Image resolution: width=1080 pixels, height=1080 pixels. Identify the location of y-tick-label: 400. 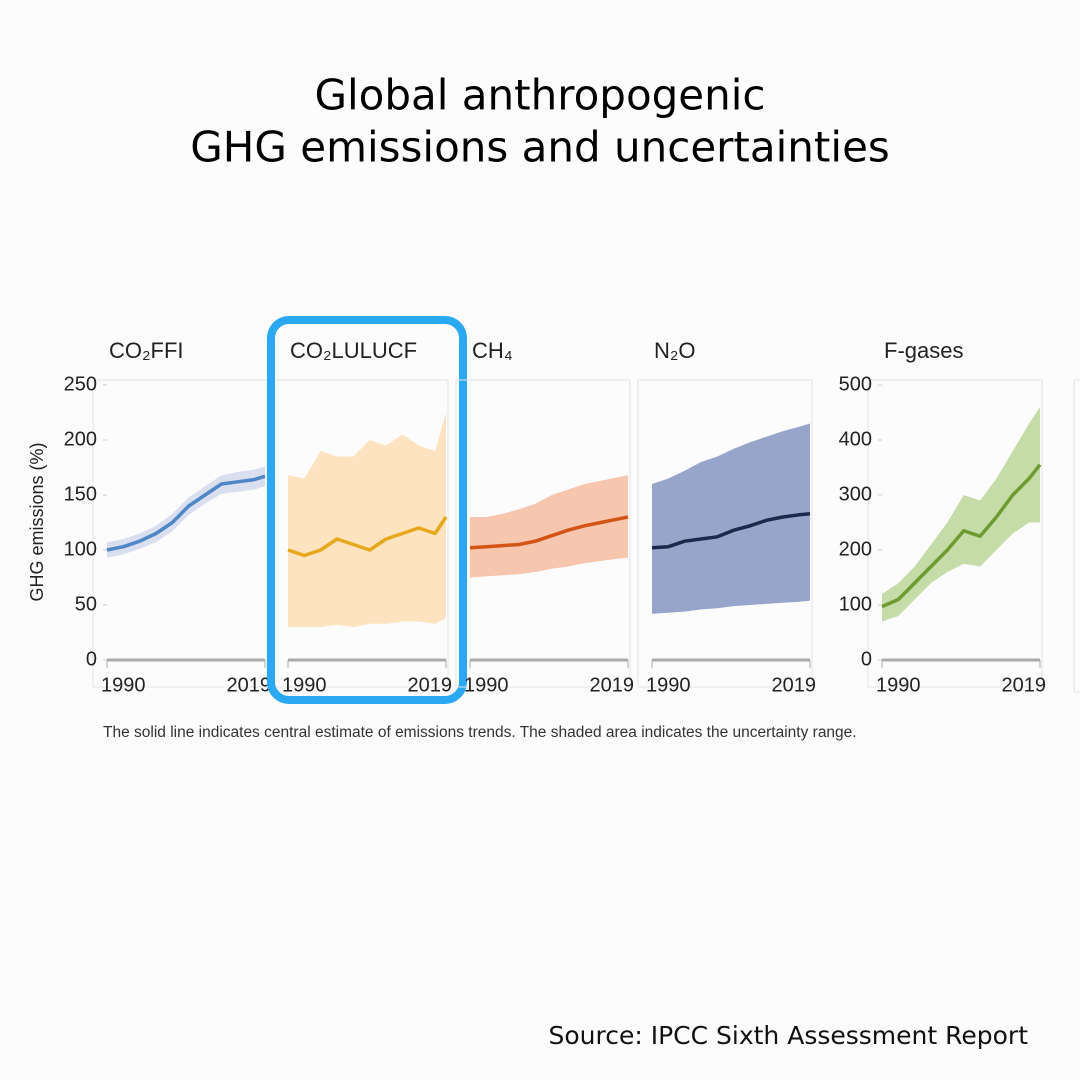
(855, 439).